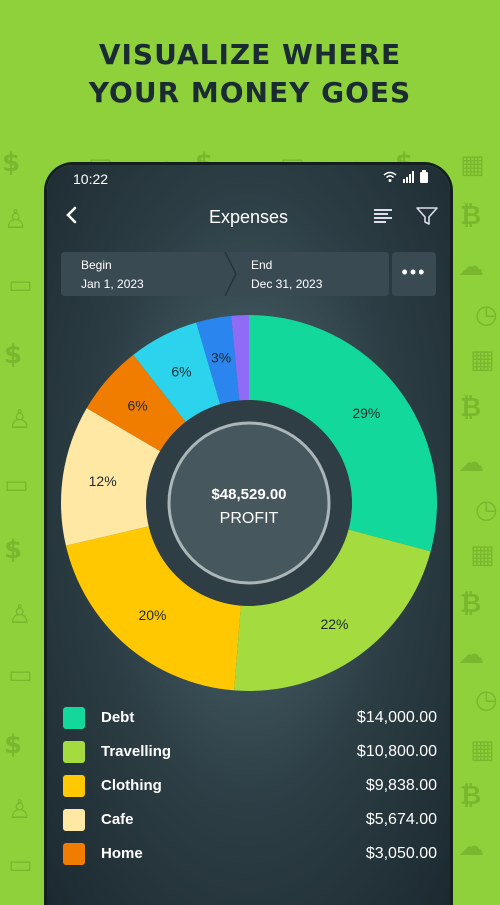 This screenshot has height=905, width=500. What do you see at coordinates (91, 179) in the screenshot?
I see `status-time: 10:22` at bounding box center [91, 179].